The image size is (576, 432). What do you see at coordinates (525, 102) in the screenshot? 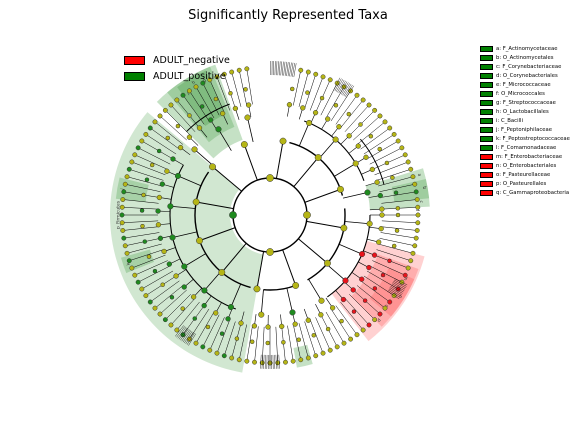
I see `taxon-legend-item: g: F_Streptococcaceae` at bounding box center [525, 102].